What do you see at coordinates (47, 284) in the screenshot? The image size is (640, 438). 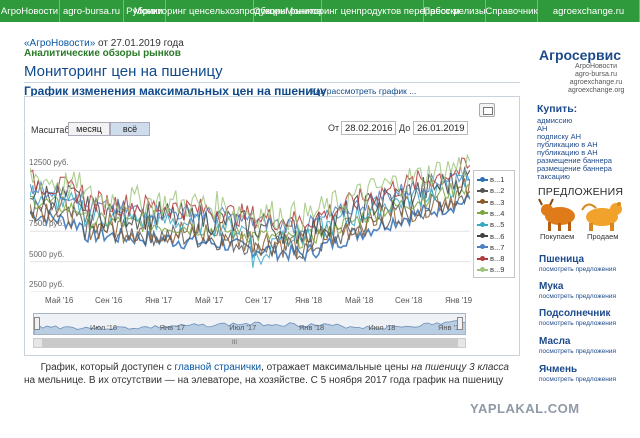 I see `y-tick-label: 2500 руб.` at bounding box center [47, 284].